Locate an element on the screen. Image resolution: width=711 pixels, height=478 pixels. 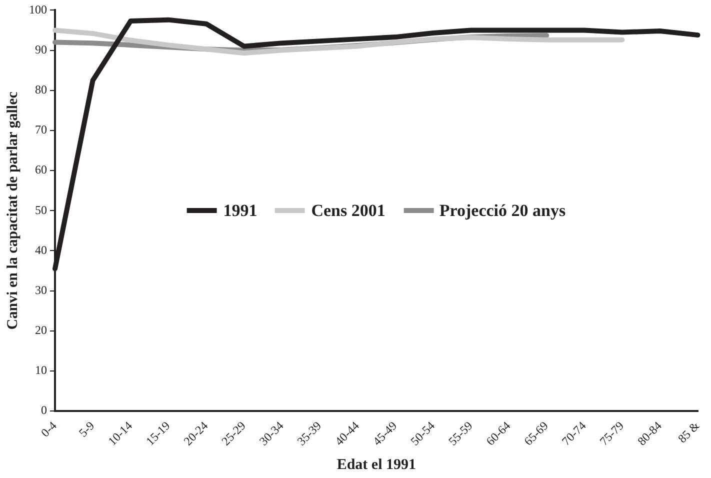
x-tick-label: 0-4 is located at coordinates (49, 429).